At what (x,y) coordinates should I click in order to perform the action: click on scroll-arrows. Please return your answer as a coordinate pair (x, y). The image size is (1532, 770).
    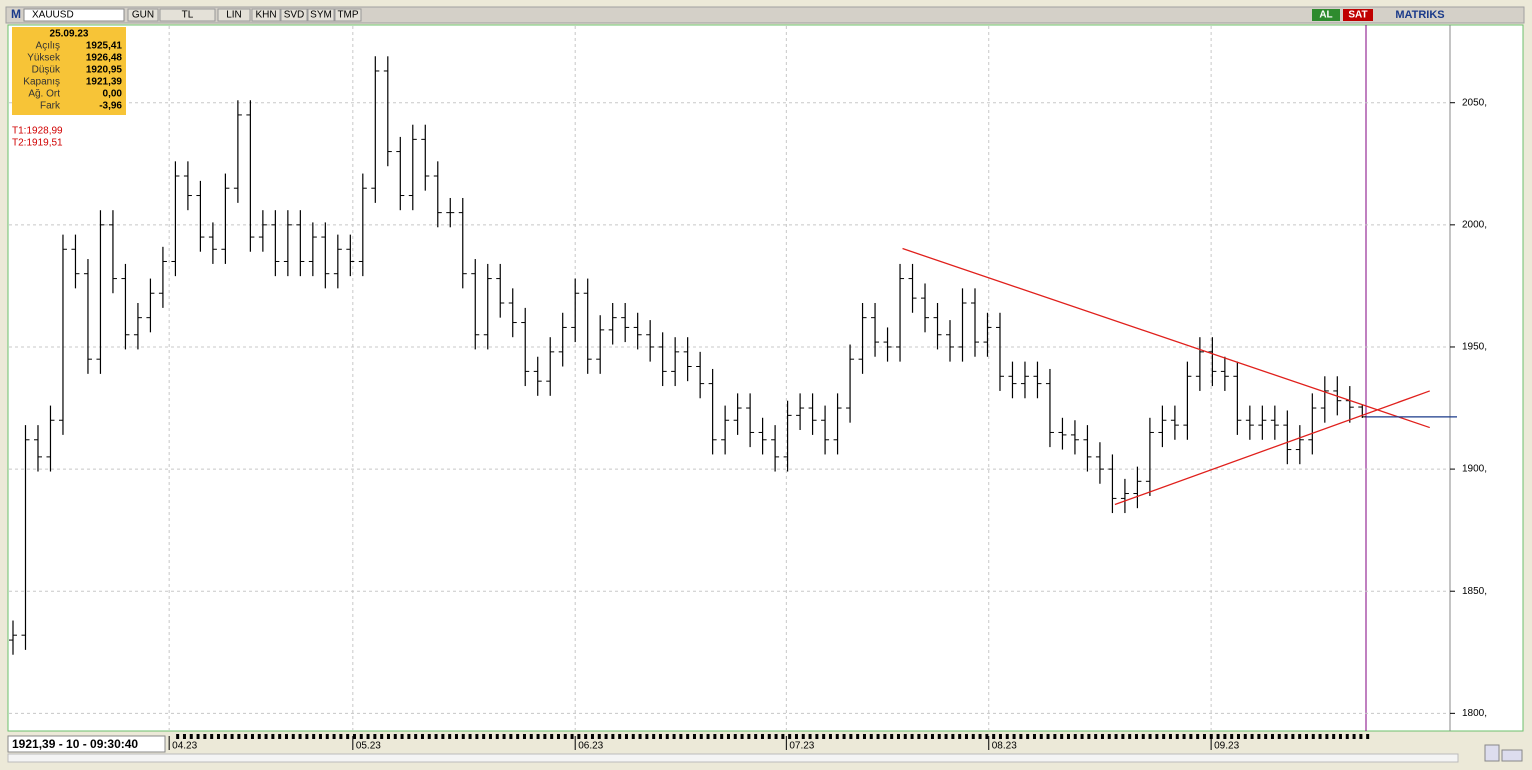
    Looking at the image, I should click on (1512, 755).